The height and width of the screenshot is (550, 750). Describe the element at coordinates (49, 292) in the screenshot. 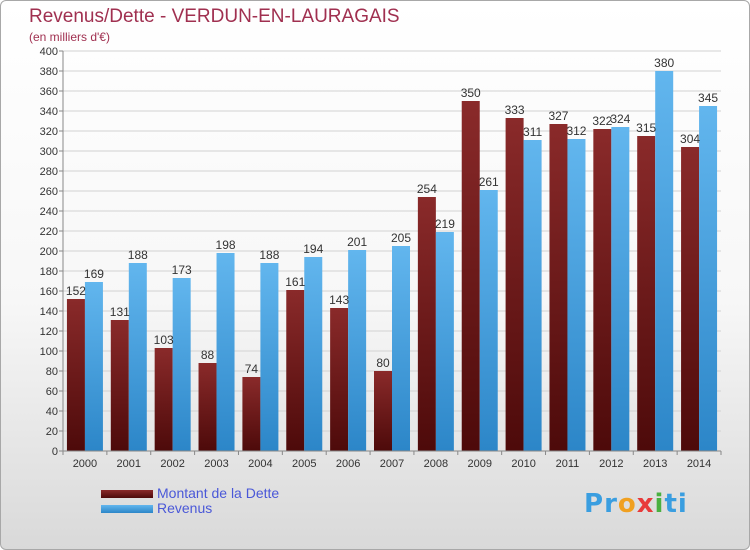

I see `y-tick-label: 160` at that location.